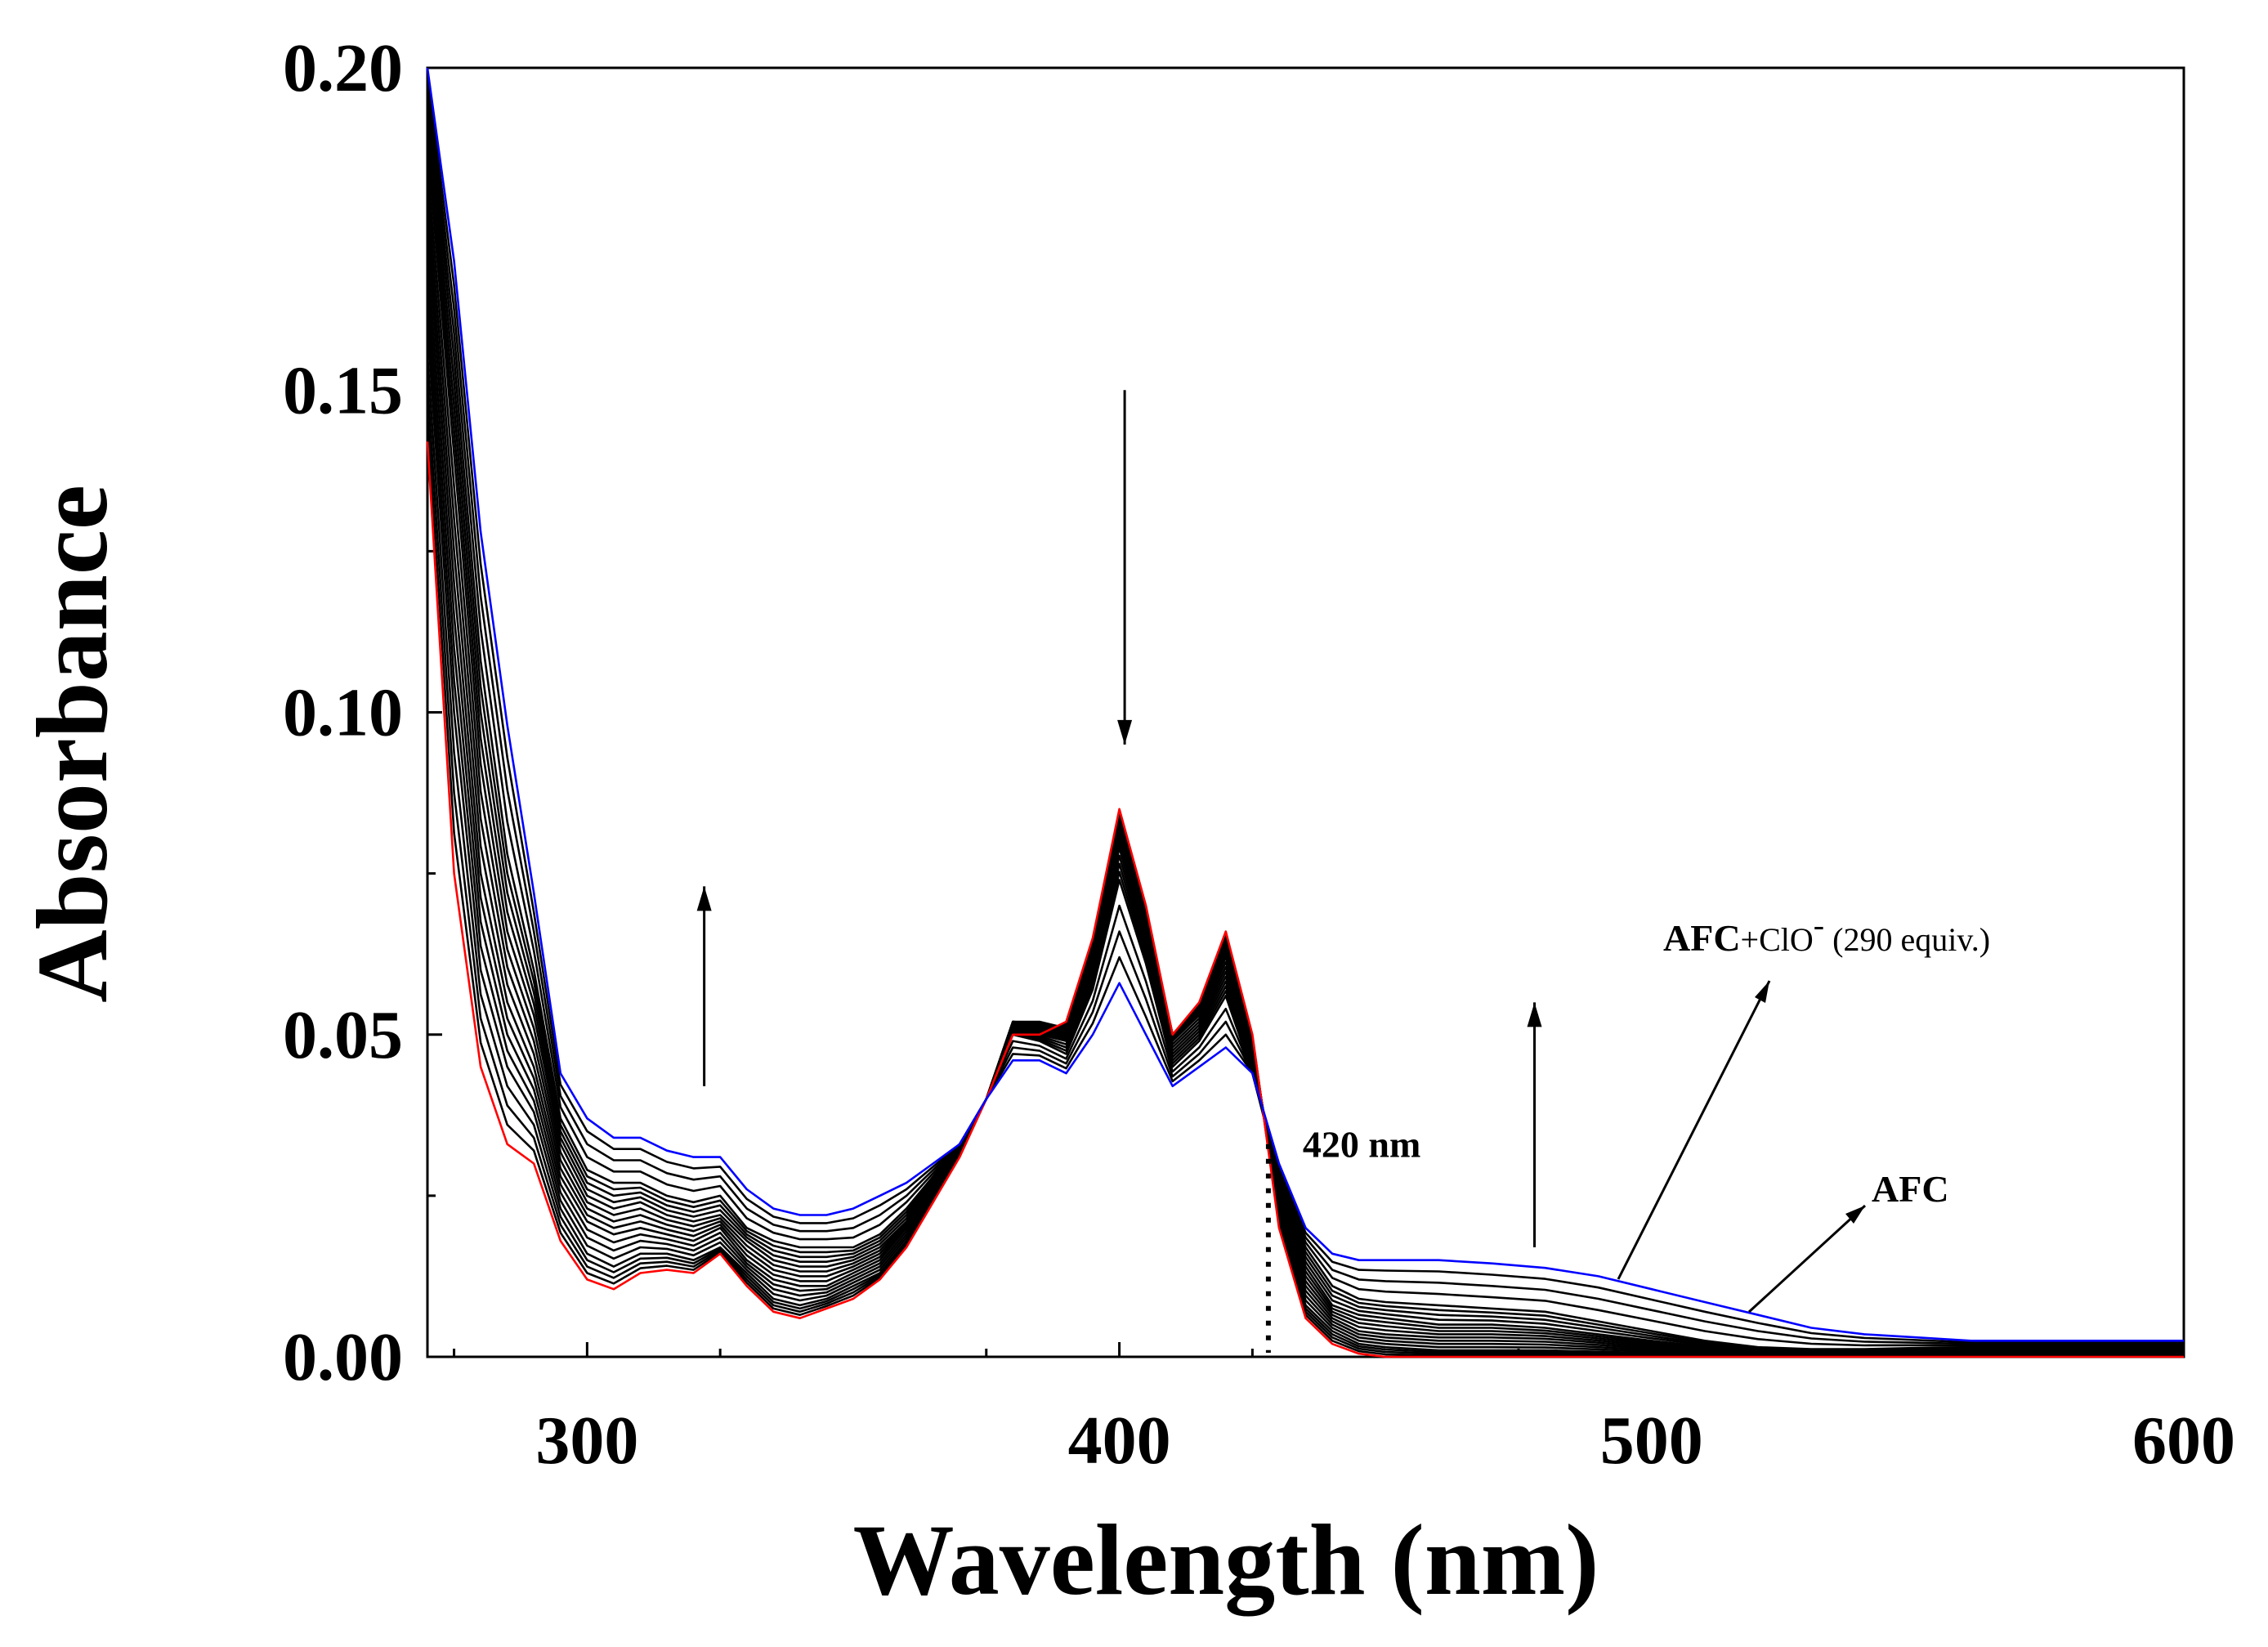 This screenshot has width=2268, height=1647. What do you see at coordinates (1361, 1145) in the screenshot?
I see `isosbestic-label: 420 nm` at bounding box center [1361, 1145].